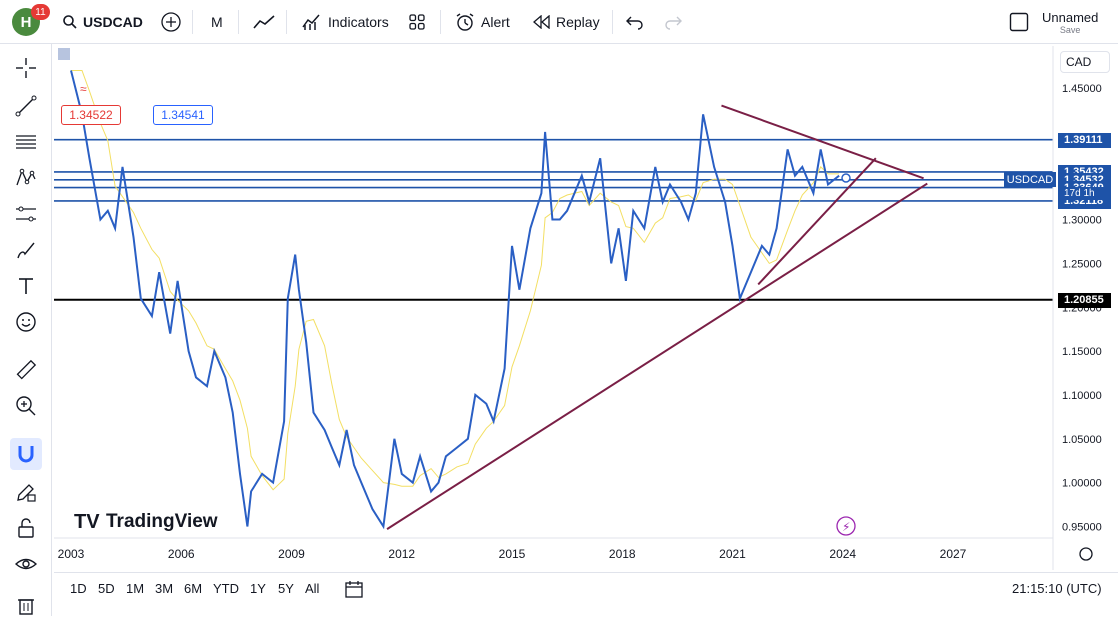 This screenshot has width=1118, height=622. What do you see at coordinates (1082, 484) in the screenshot?
I see `price-tick-label: 1.00000` at bounding box center [1082, 484].